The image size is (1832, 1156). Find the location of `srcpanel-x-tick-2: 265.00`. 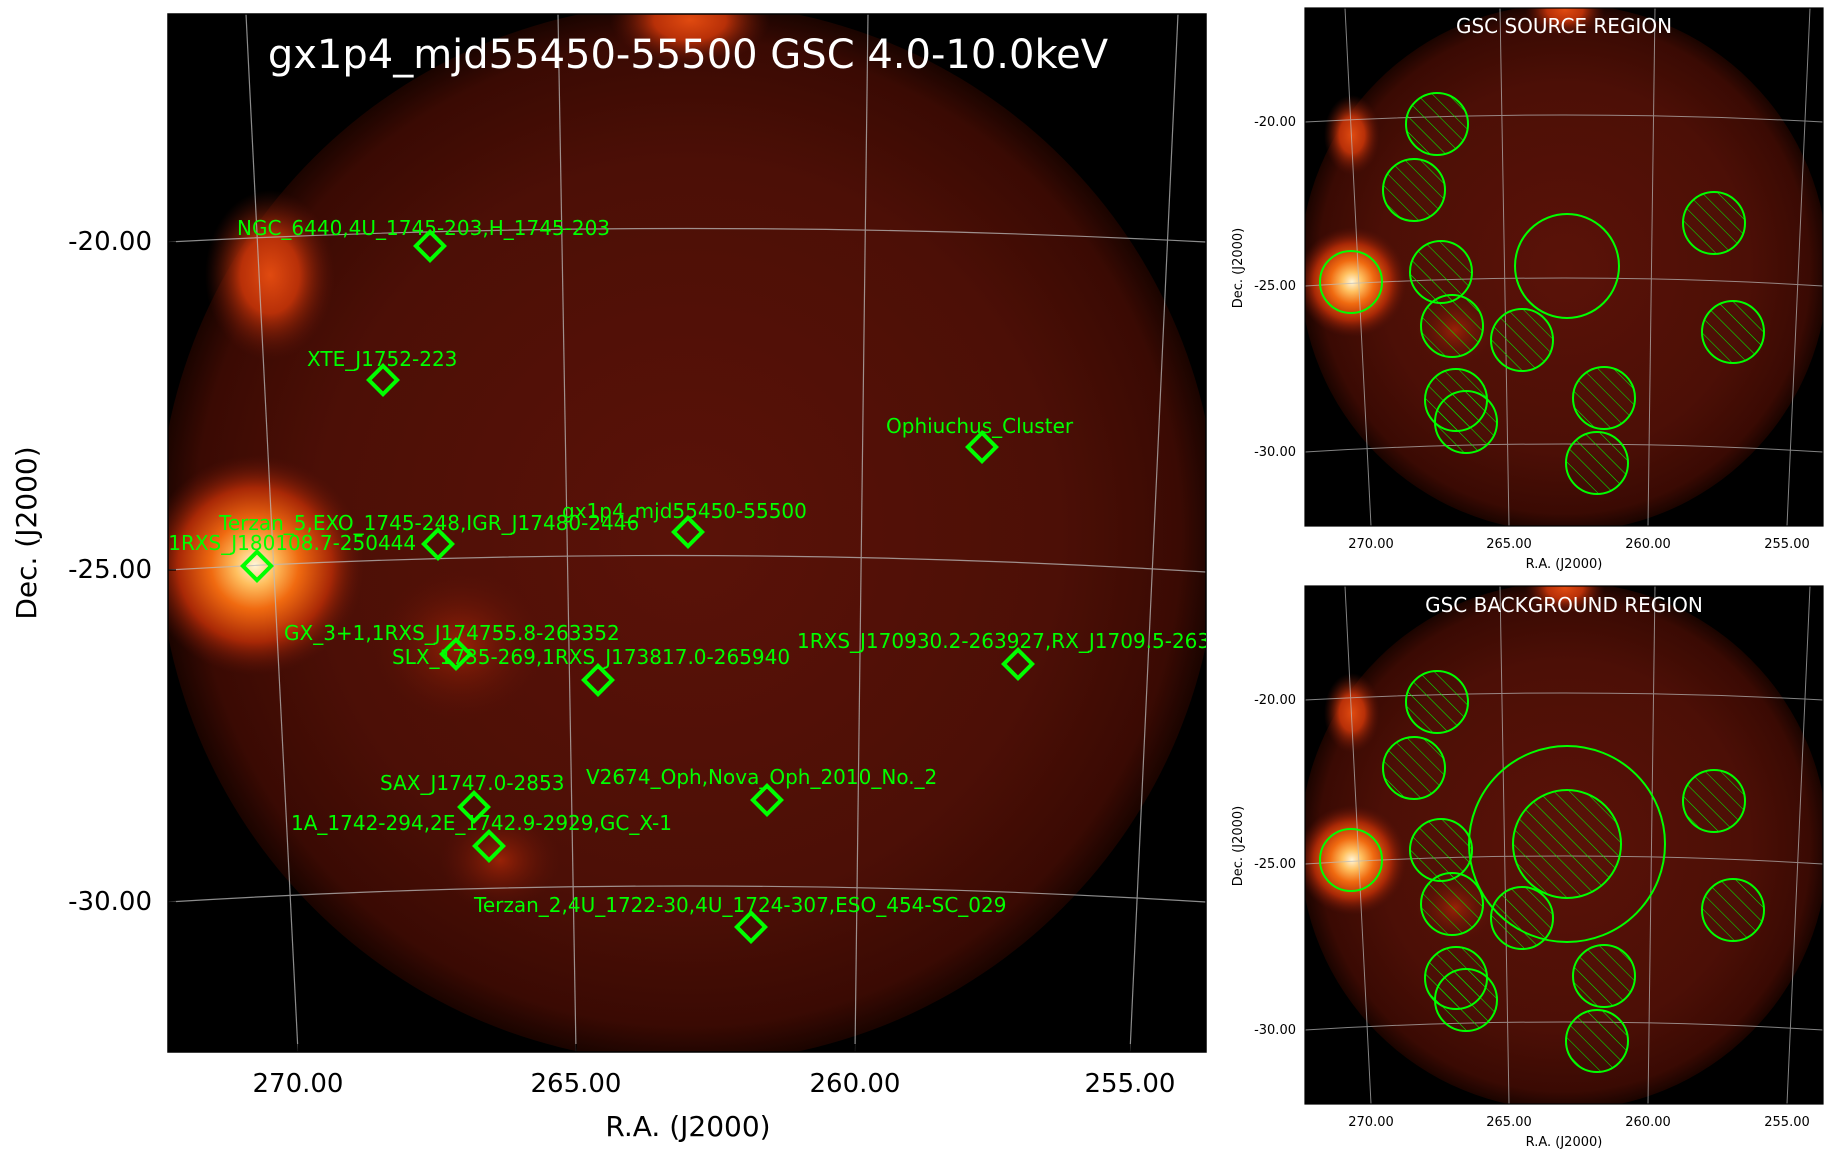

srcpanel-x-tick-2: 265.00 is located at coordinates (1509, 544).